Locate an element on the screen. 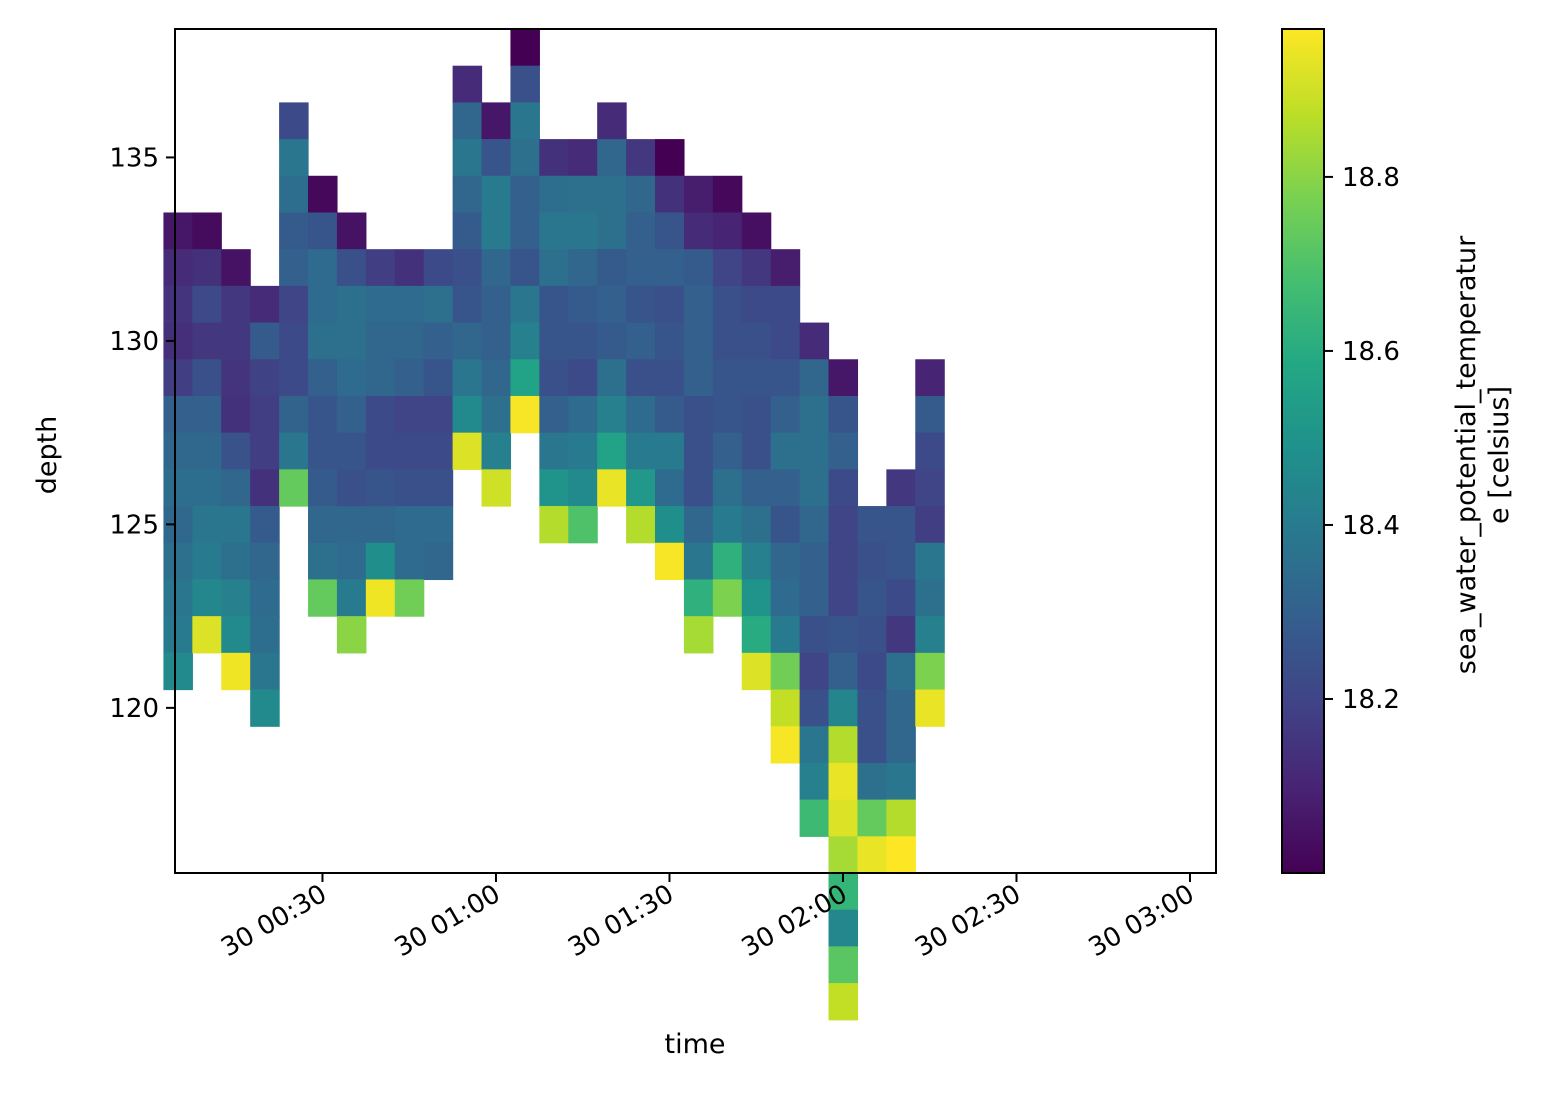 This screenshot has height=1094, width=1551. x-tick-label: 30 01:00 is located at coordinates (448, 921).